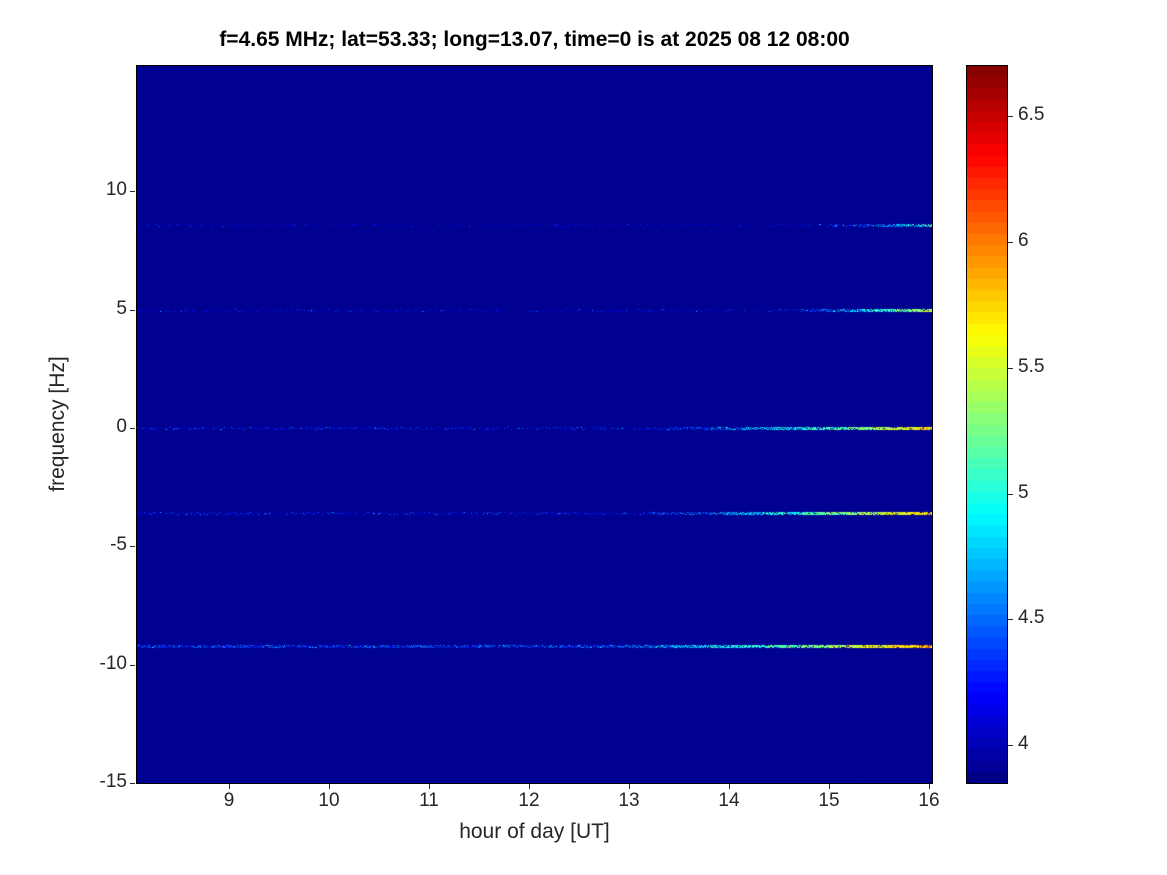  Describe the element at coordinates (121, 308) in the screenshot. I see `y-tick-label: 5` at that location.